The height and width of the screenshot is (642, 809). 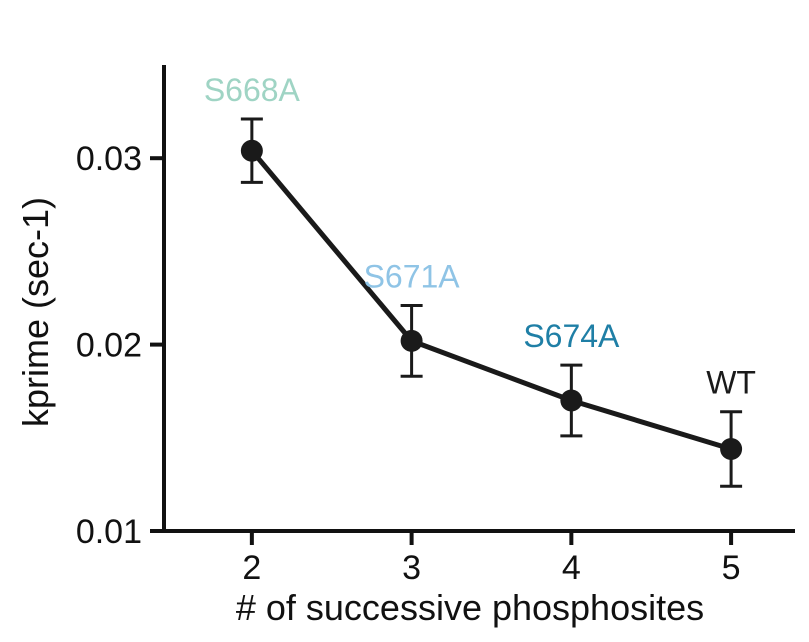 I want to click on point-annotation: S671A, so click(x=412, y=276).